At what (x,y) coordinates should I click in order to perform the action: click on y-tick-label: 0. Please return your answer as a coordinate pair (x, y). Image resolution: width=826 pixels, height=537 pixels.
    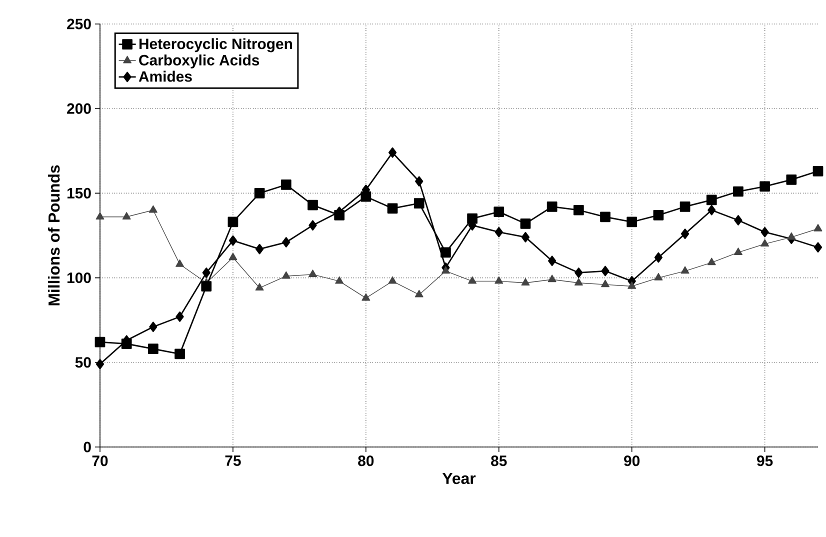
    Looking at the image, I should click on (87, 447).